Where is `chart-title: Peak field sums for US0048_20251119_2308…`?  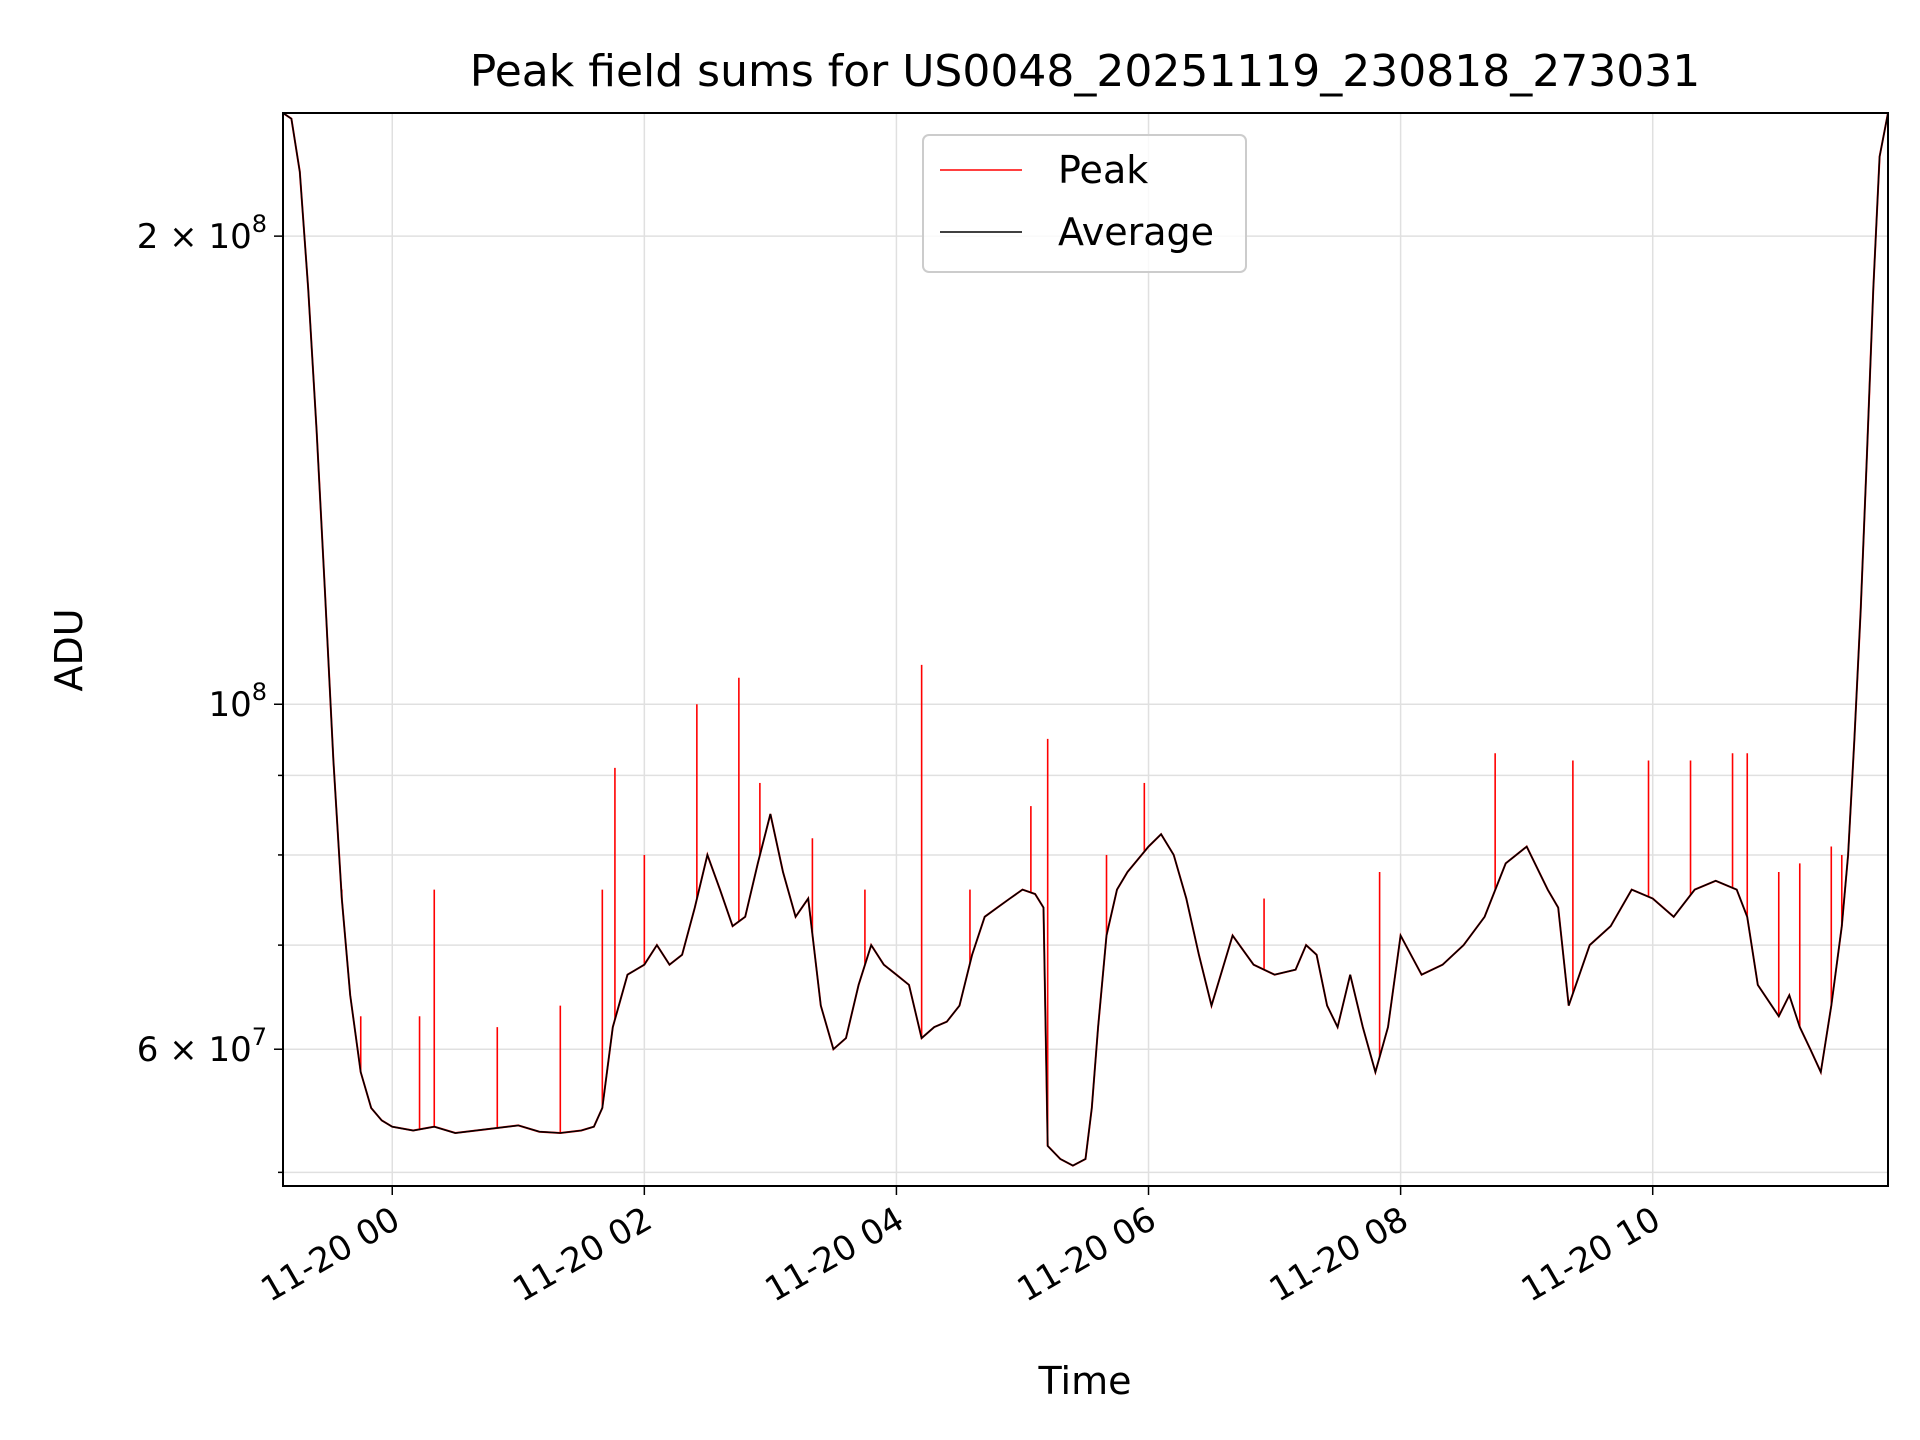 chart-title: Peak field sums for US0048_20251119_2308… is located at coordinates (1085, 71).